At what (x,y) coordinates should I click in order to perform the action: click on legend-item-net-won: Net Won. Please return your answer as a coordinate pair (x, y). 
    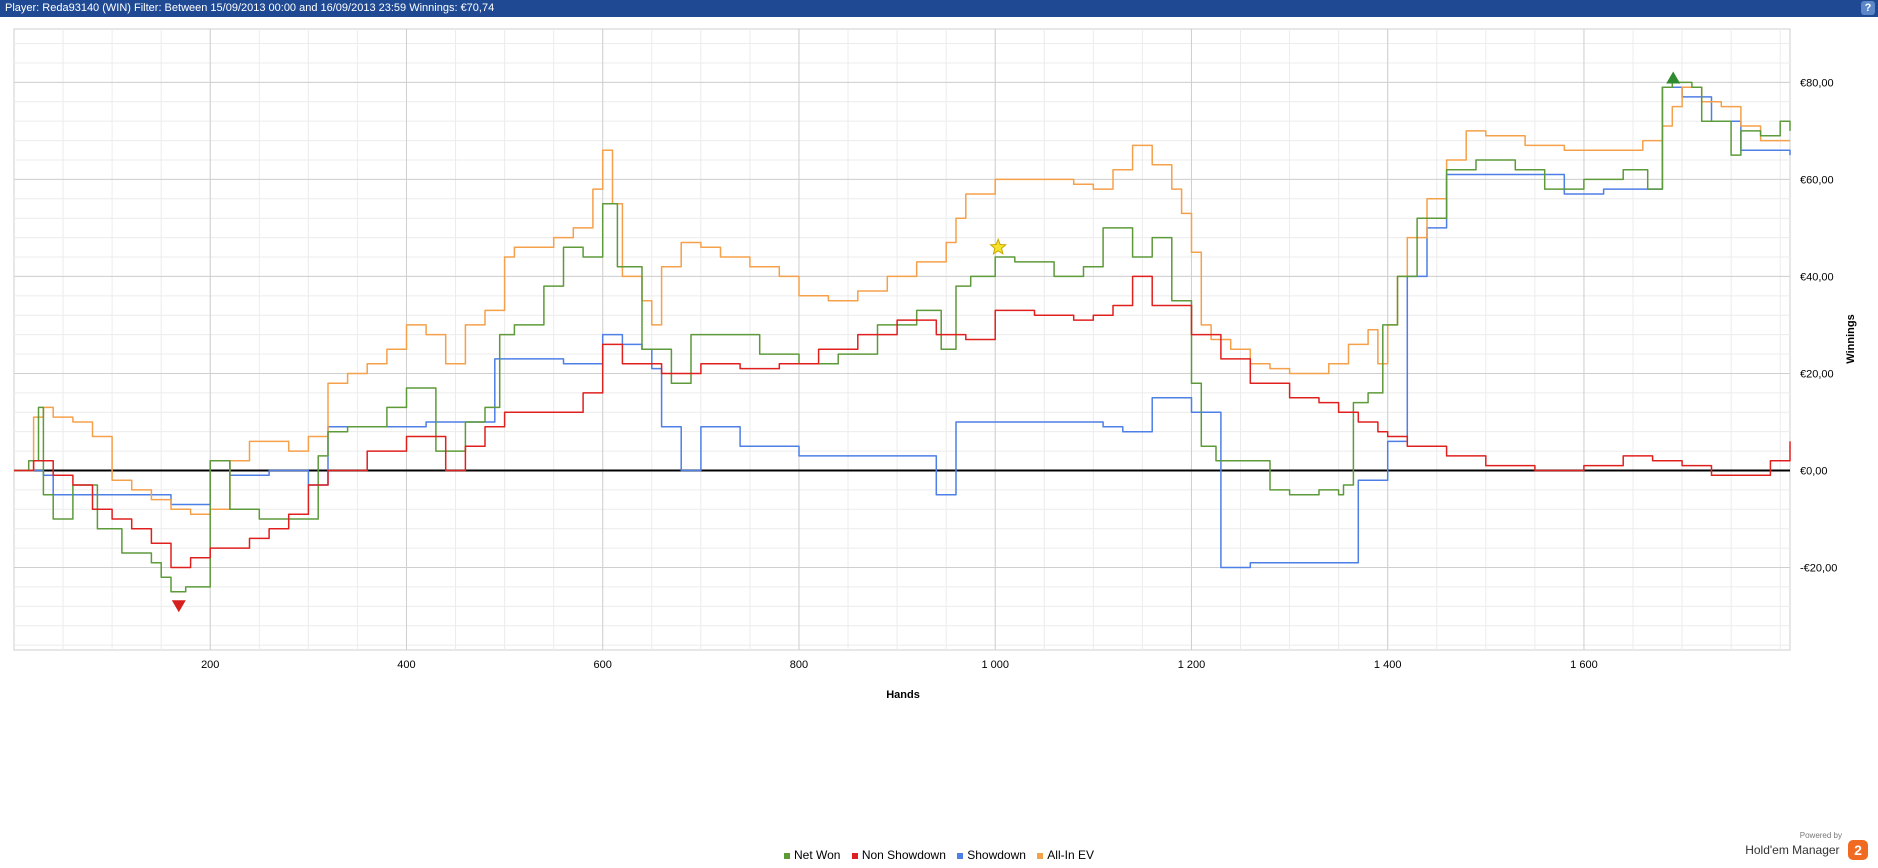
    Looking at the image, I should click on (812, 855).